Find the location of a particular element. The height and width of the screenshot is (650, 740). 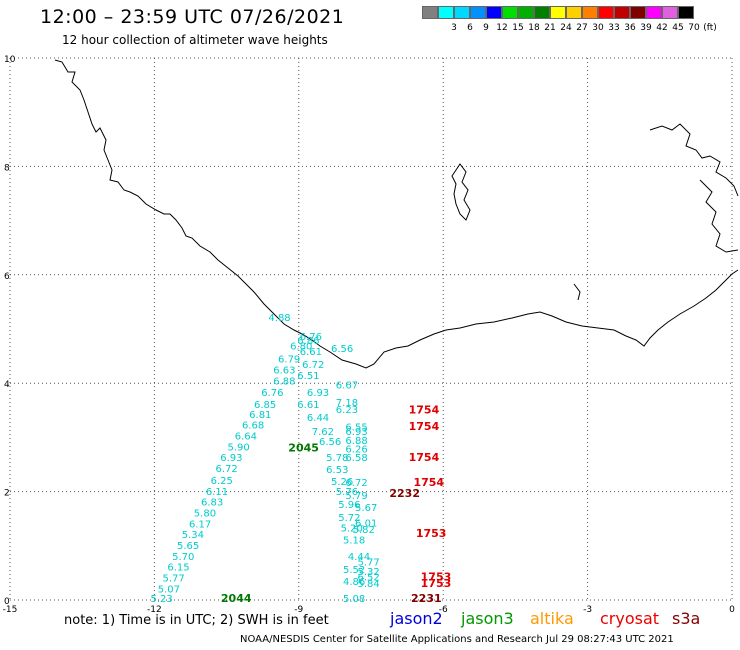

legend-jason2: jason2 is located at coordinates (416, 618).